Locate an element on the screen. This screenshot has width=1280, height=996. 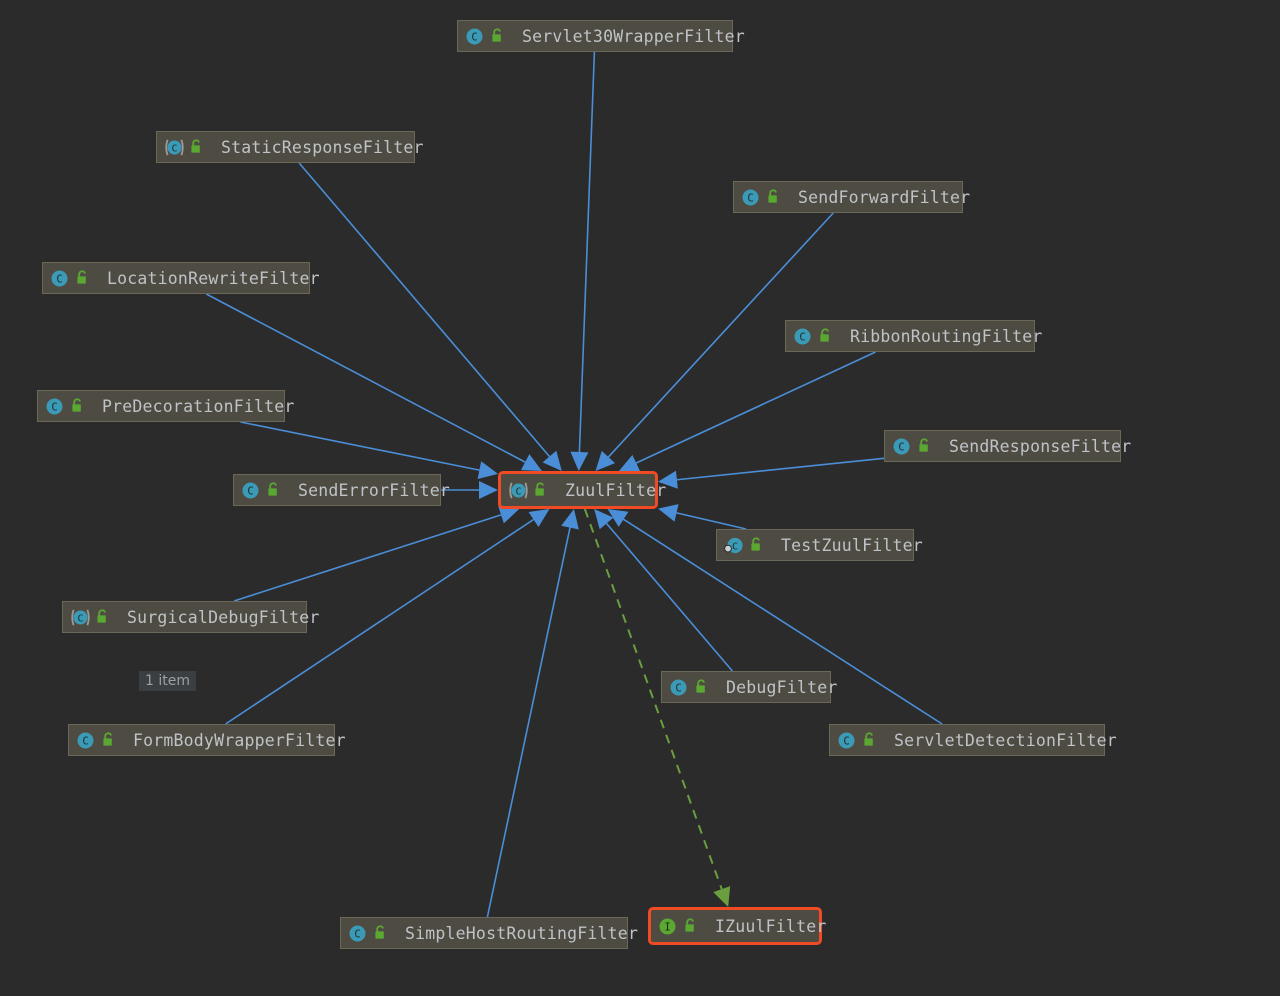
class-node-predecorationfilter: C PreDecorationFilter is located at coordinates (165, 406).